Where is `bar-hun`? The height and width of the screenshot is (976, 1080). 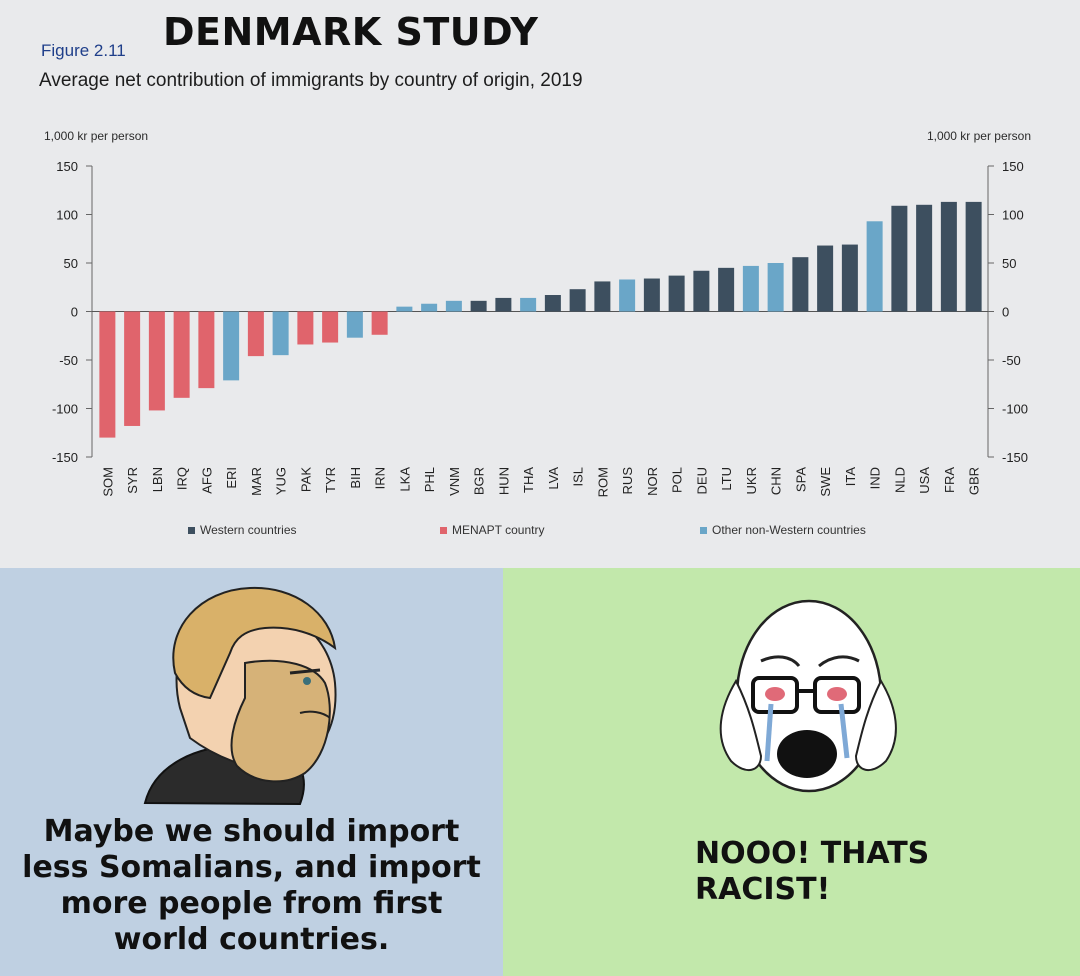
bar-hun is located at coordinates (503, 304).